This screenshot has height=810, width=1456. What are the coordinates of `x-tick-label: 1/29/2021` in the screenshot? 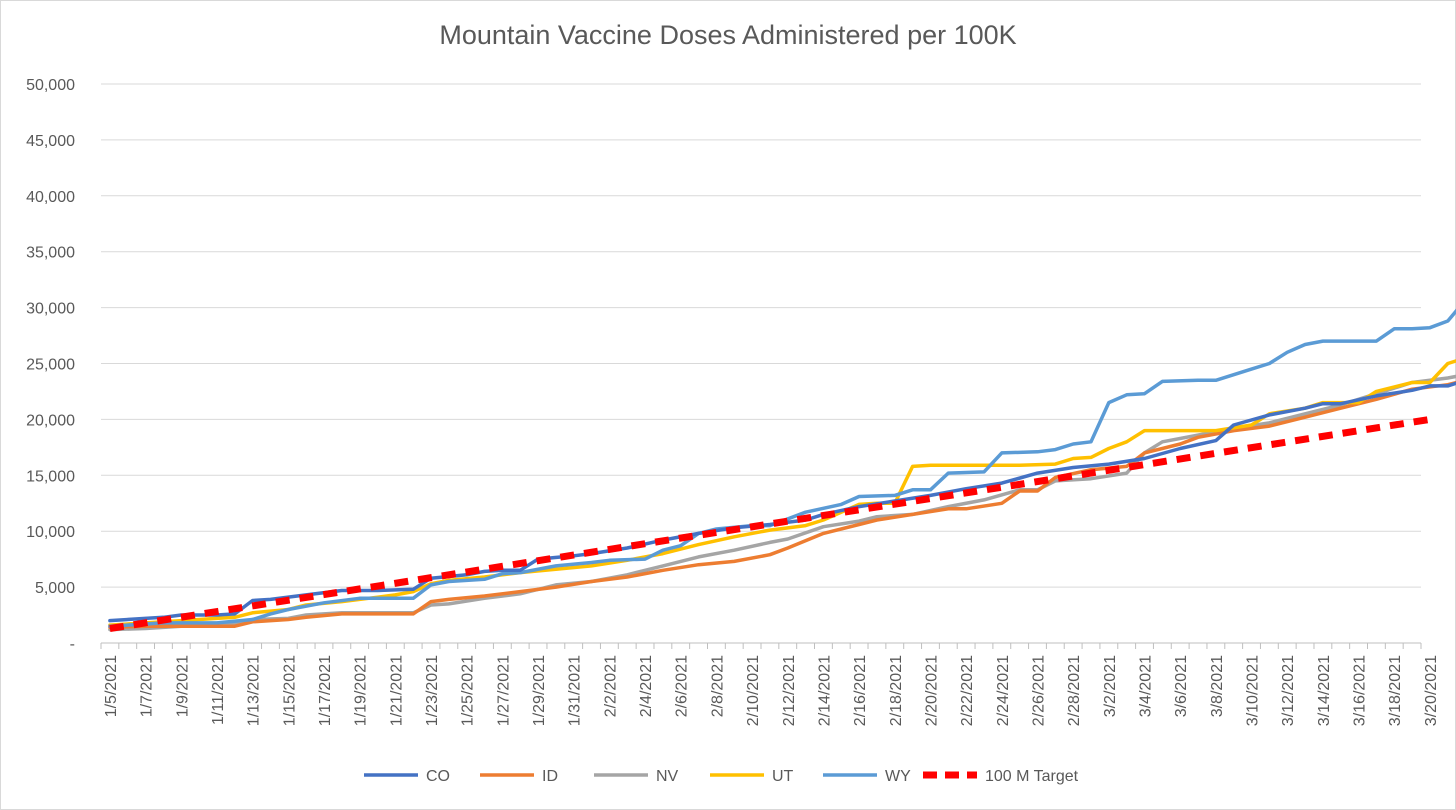 It's located at (539, 690).